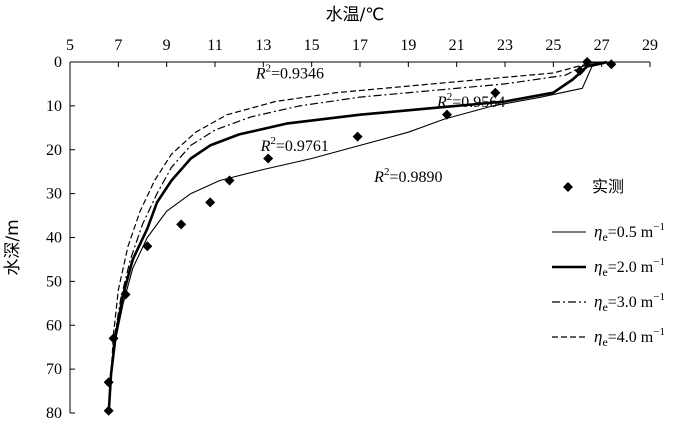 Image resolution: width=700 pixels, height=421 pixels. I want to click on r-squared-label: R2=0.9761, so click(294, 145).